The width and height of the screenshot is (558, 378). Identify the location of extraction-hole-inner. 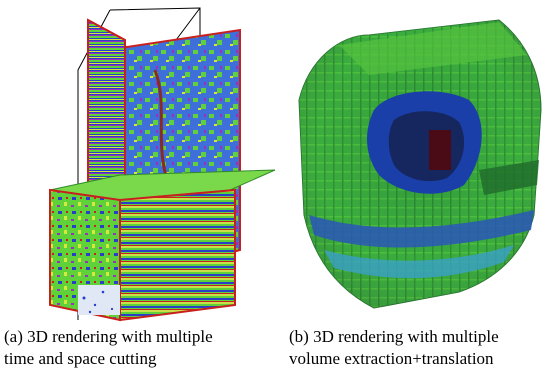
(426, 146).